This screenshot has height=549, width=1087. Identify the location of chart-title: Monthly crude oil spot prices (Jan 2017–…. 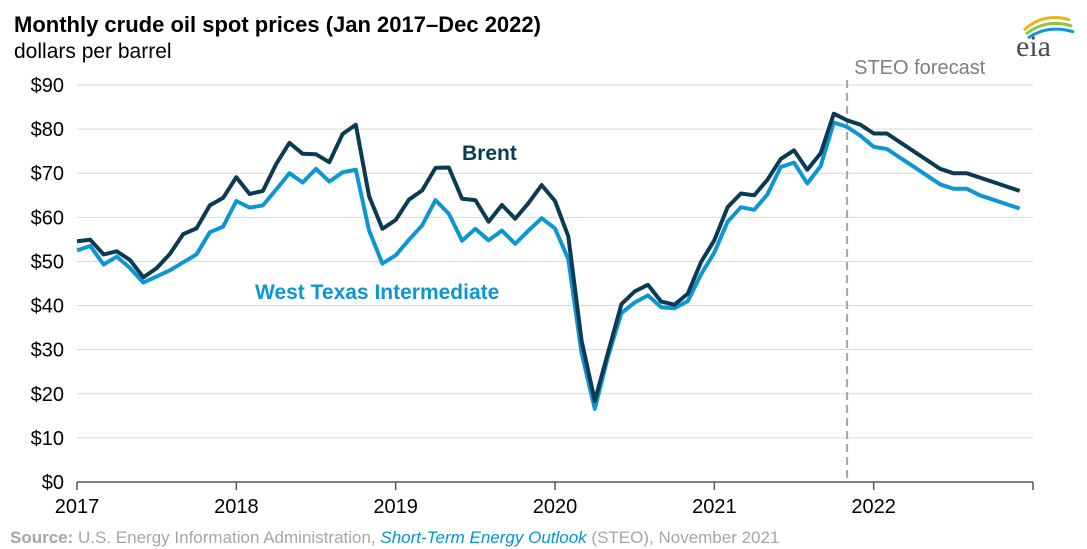
(277, 24).